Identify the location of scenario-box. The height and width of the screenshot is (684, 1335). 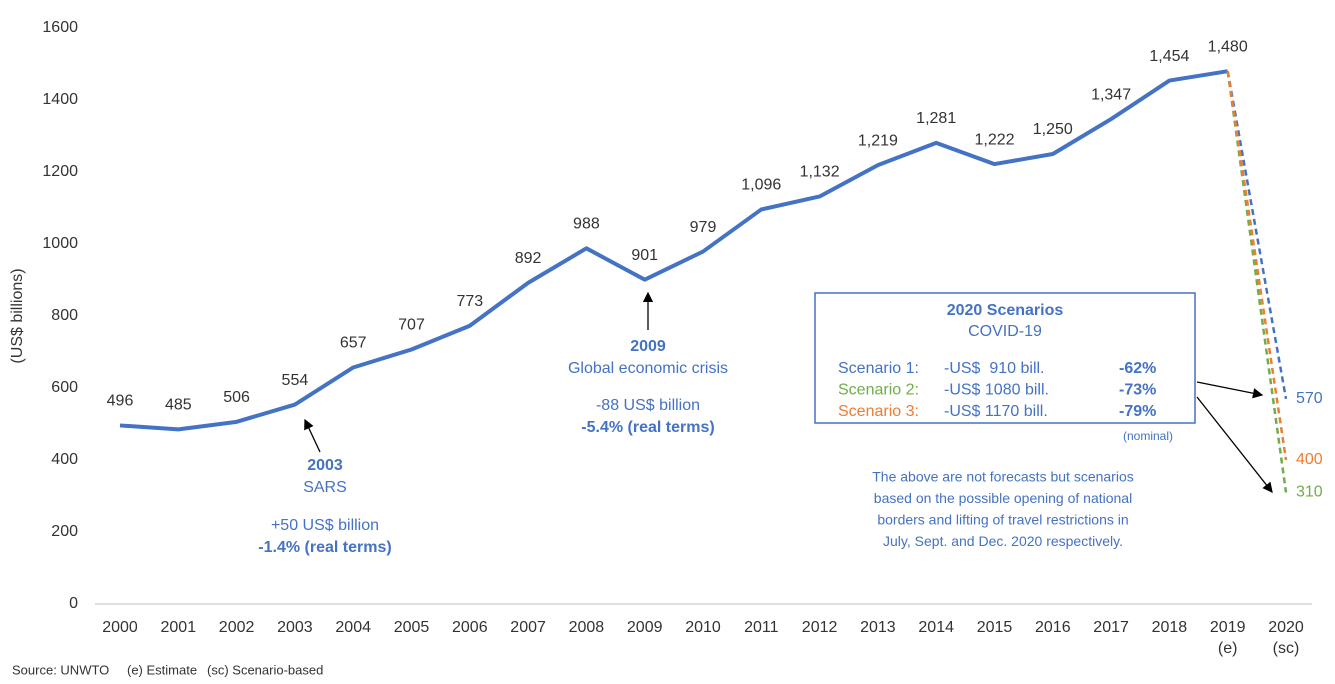
(1005, 358).